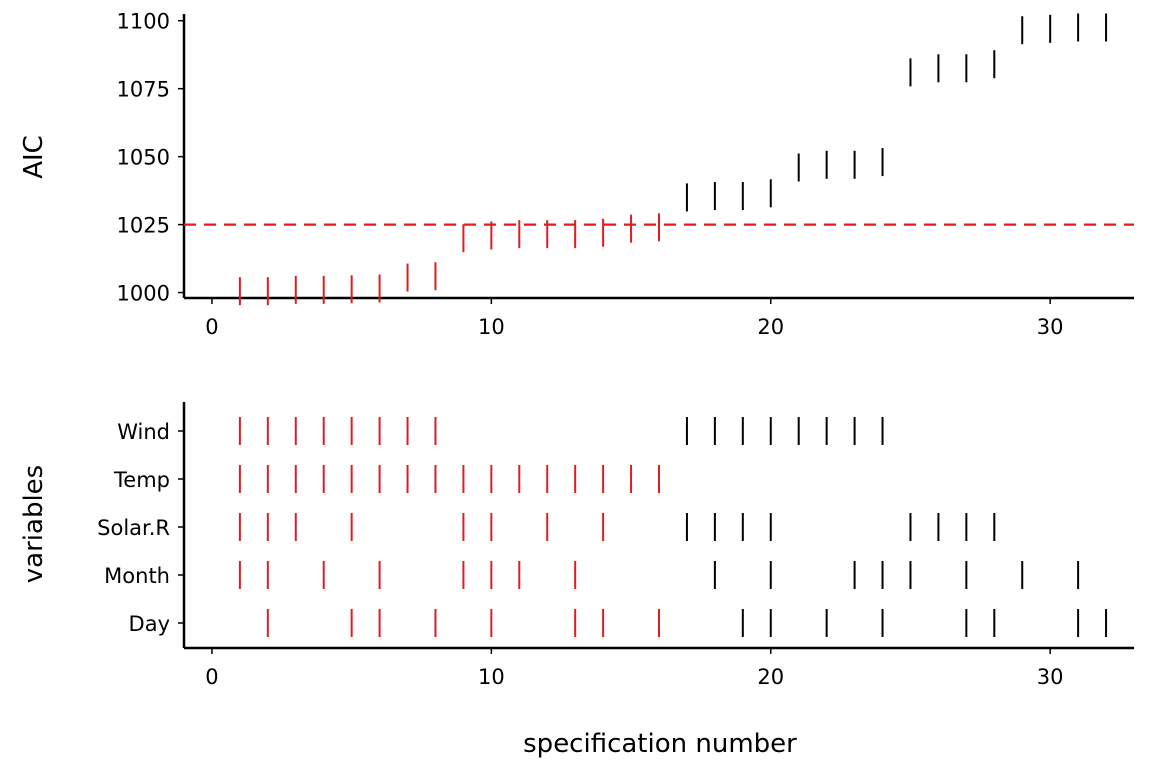 The height and width of the screenshot is (768, 1152). What do you see at coordinates (491, 327) in the screenshot?
I see `aic-x-tick-label: 10` at bounding box center [491, 327].